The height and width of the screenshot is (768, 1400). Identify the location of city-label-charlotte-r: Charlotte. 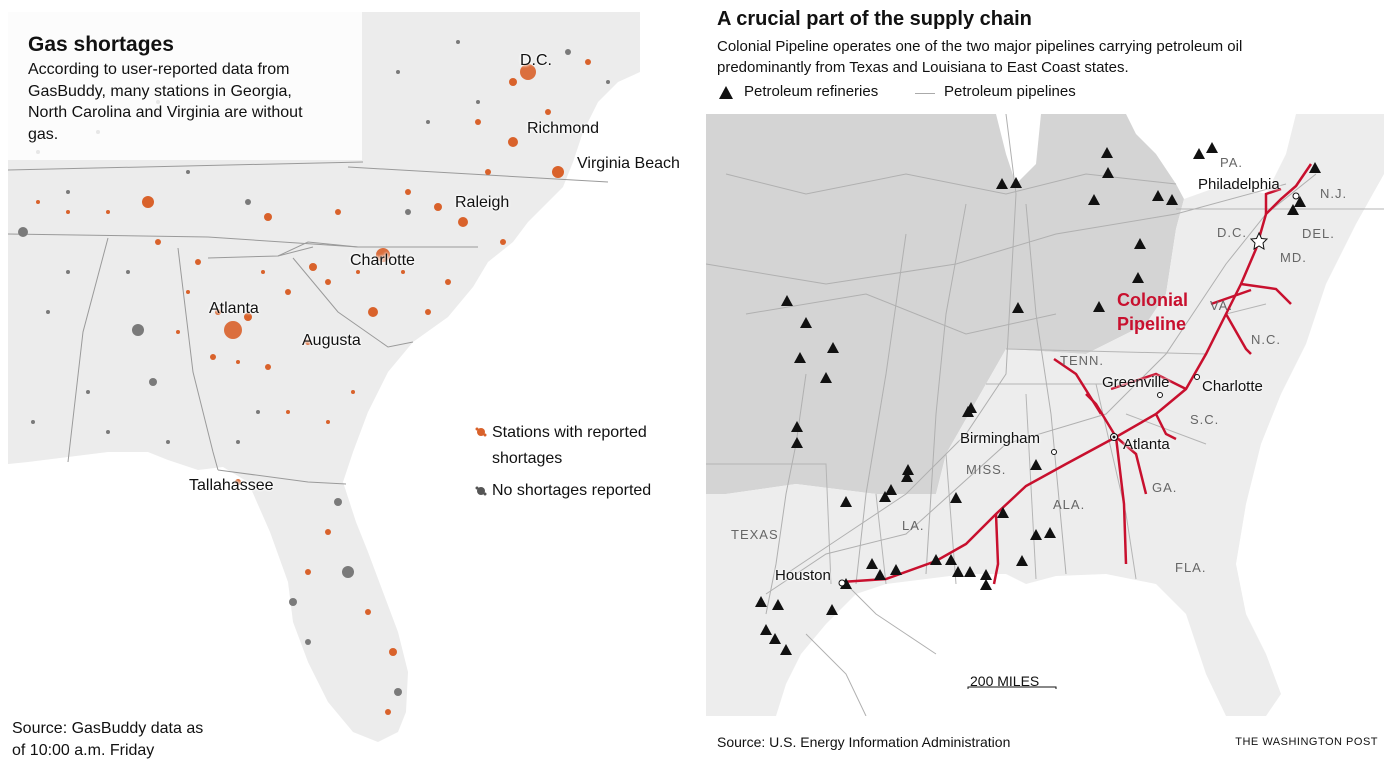
(1232, 386).